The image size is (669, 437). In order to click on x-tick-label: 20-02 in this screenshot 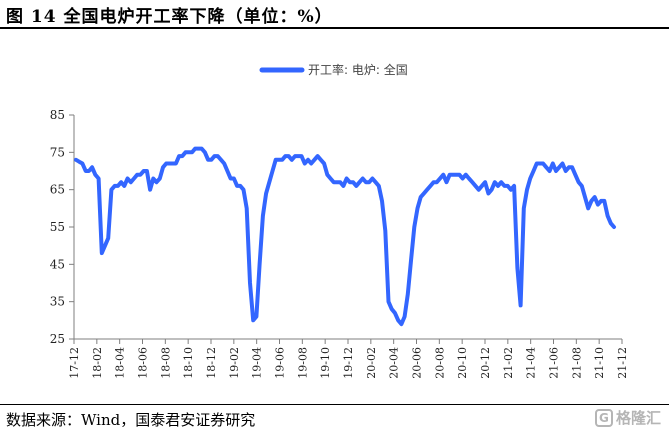, I will do `click(371, 363)`.